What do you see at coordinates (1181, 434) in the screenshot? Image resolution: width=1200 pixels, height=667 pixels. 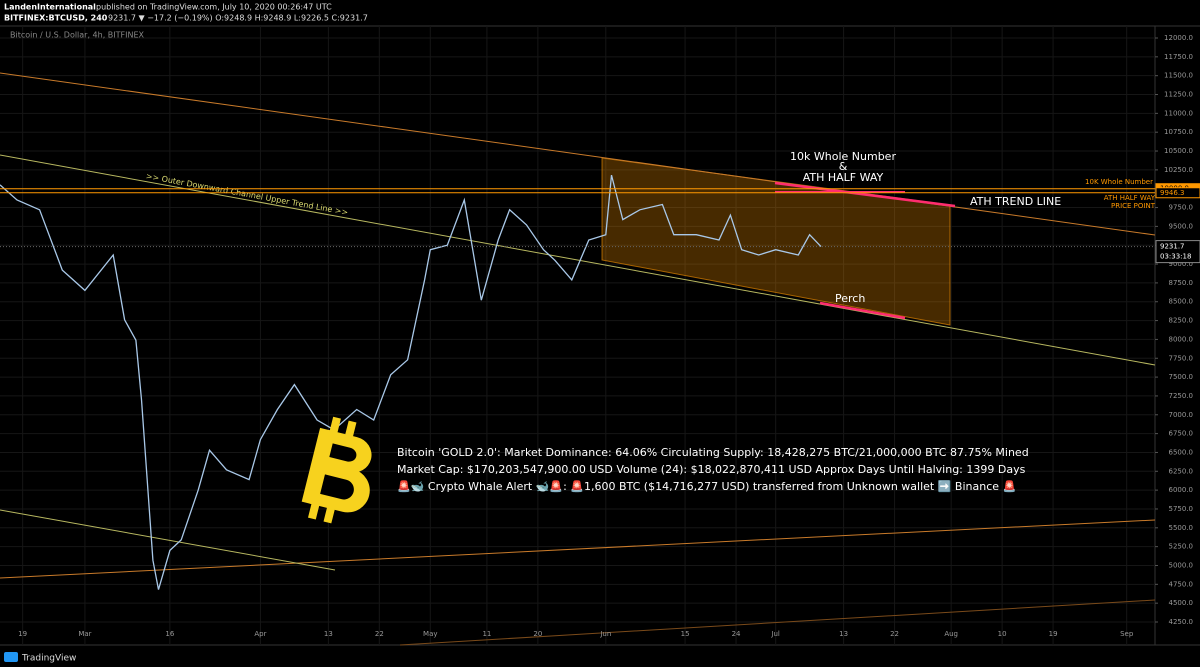 I see `y-tick-label: 6750.0` at bounding box center [1181, 434].